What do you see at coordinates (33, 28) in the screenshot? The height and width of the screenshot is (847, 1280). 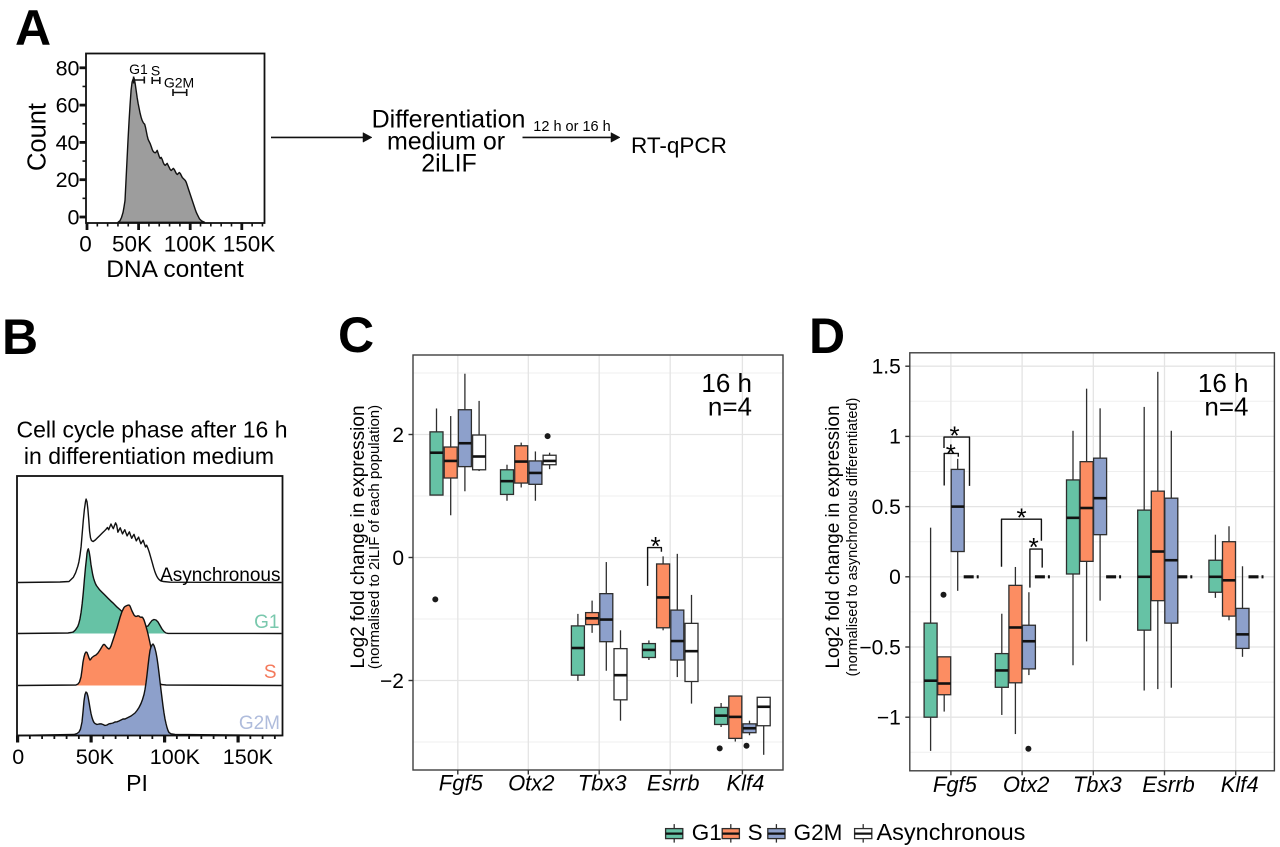 I see `svg-text: A` at bounding box center [33, 28].